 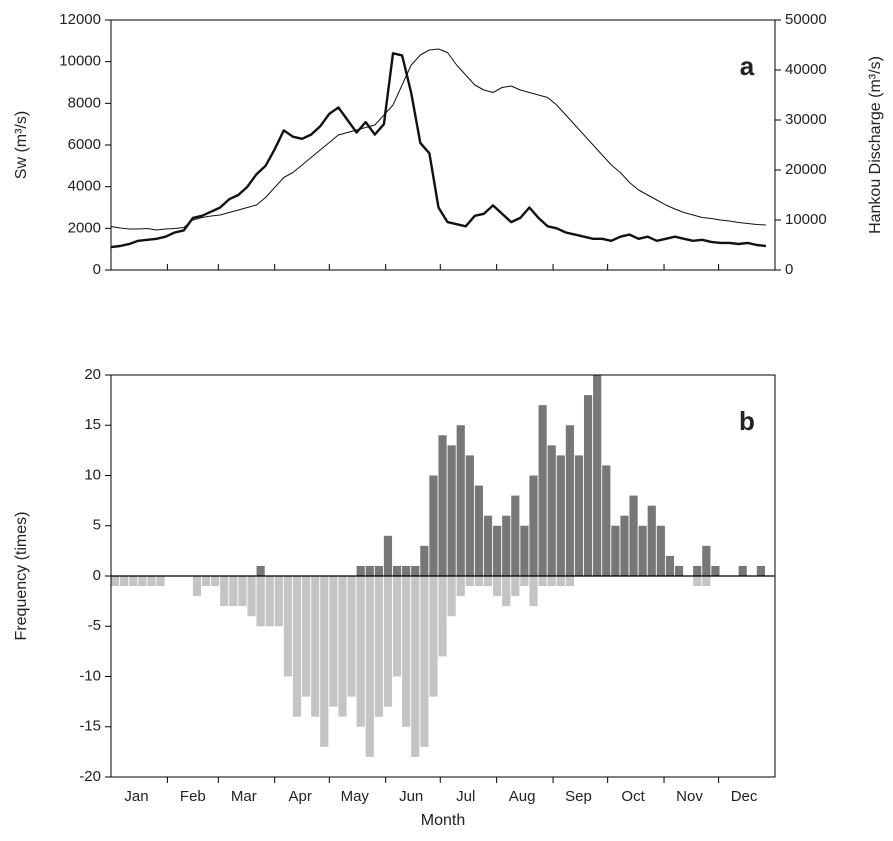 I want to click on y2-tick-label: 0, so click(x=789, y=269).